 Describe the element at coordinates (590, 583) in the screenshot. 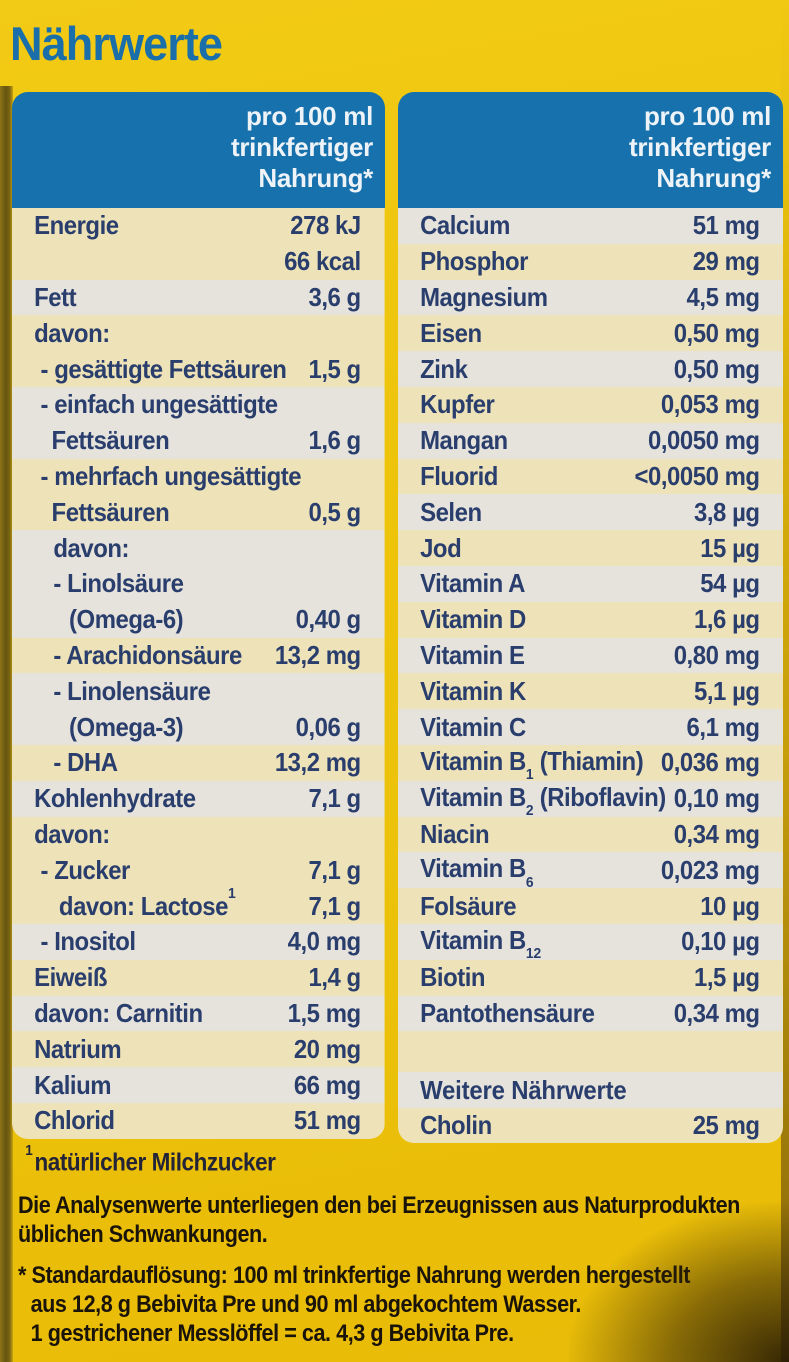

I see `table-row: Vitamin A 54 µg` at that location.